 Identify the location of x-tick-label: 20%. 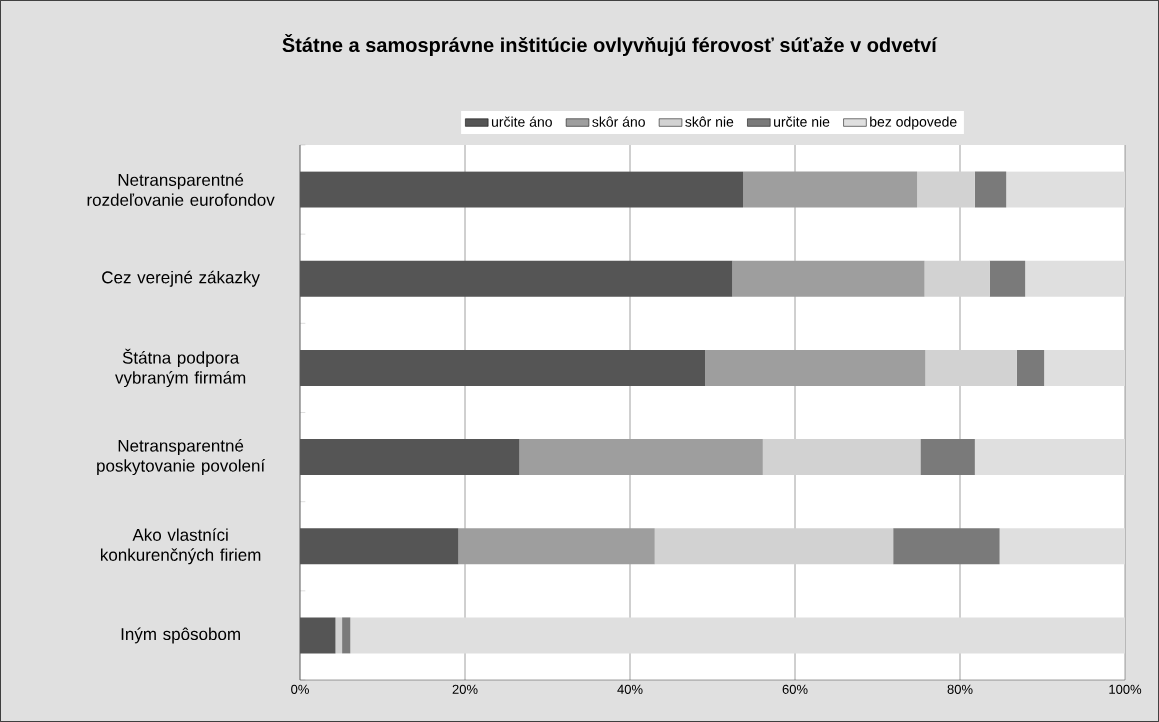
(465, 689).